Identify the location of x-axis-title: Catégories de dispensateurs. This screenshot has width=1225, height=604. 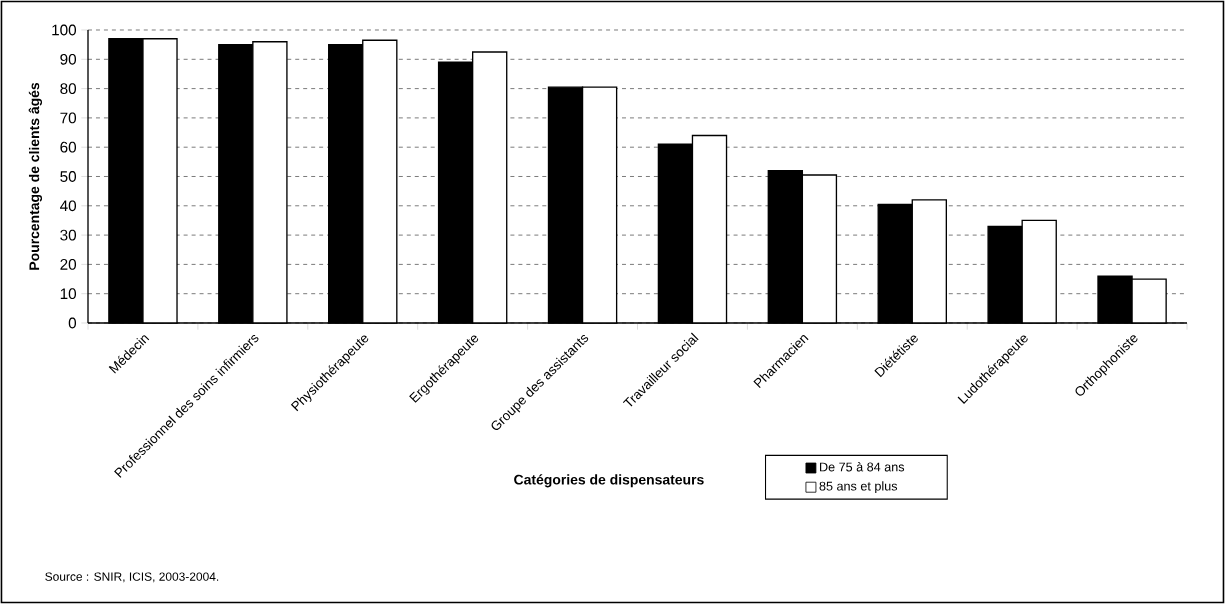
(609, 481).